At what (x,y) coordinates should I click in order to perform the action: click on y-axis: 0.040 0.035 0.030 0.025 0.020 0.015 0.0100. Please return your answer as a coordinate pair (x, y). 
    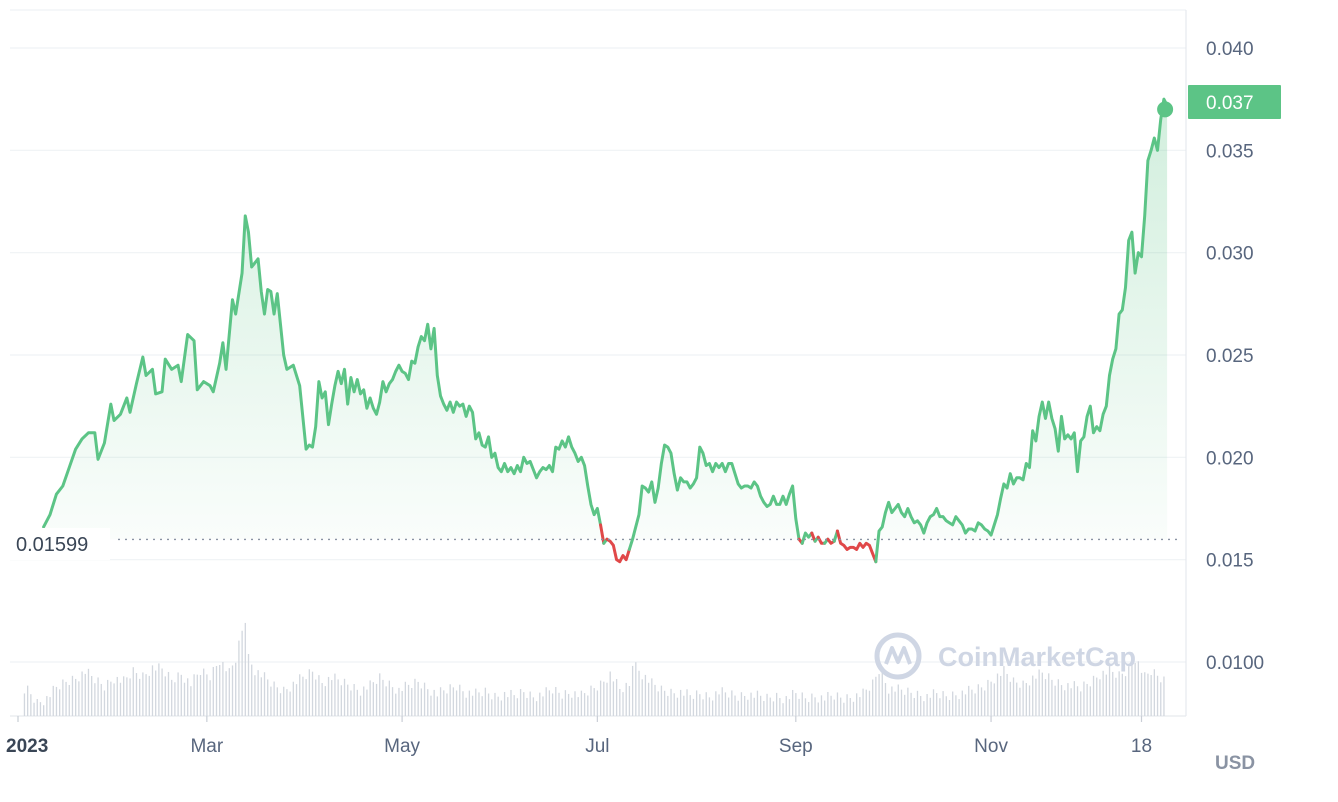
    Looking at the image, I should click on (1235, 356).